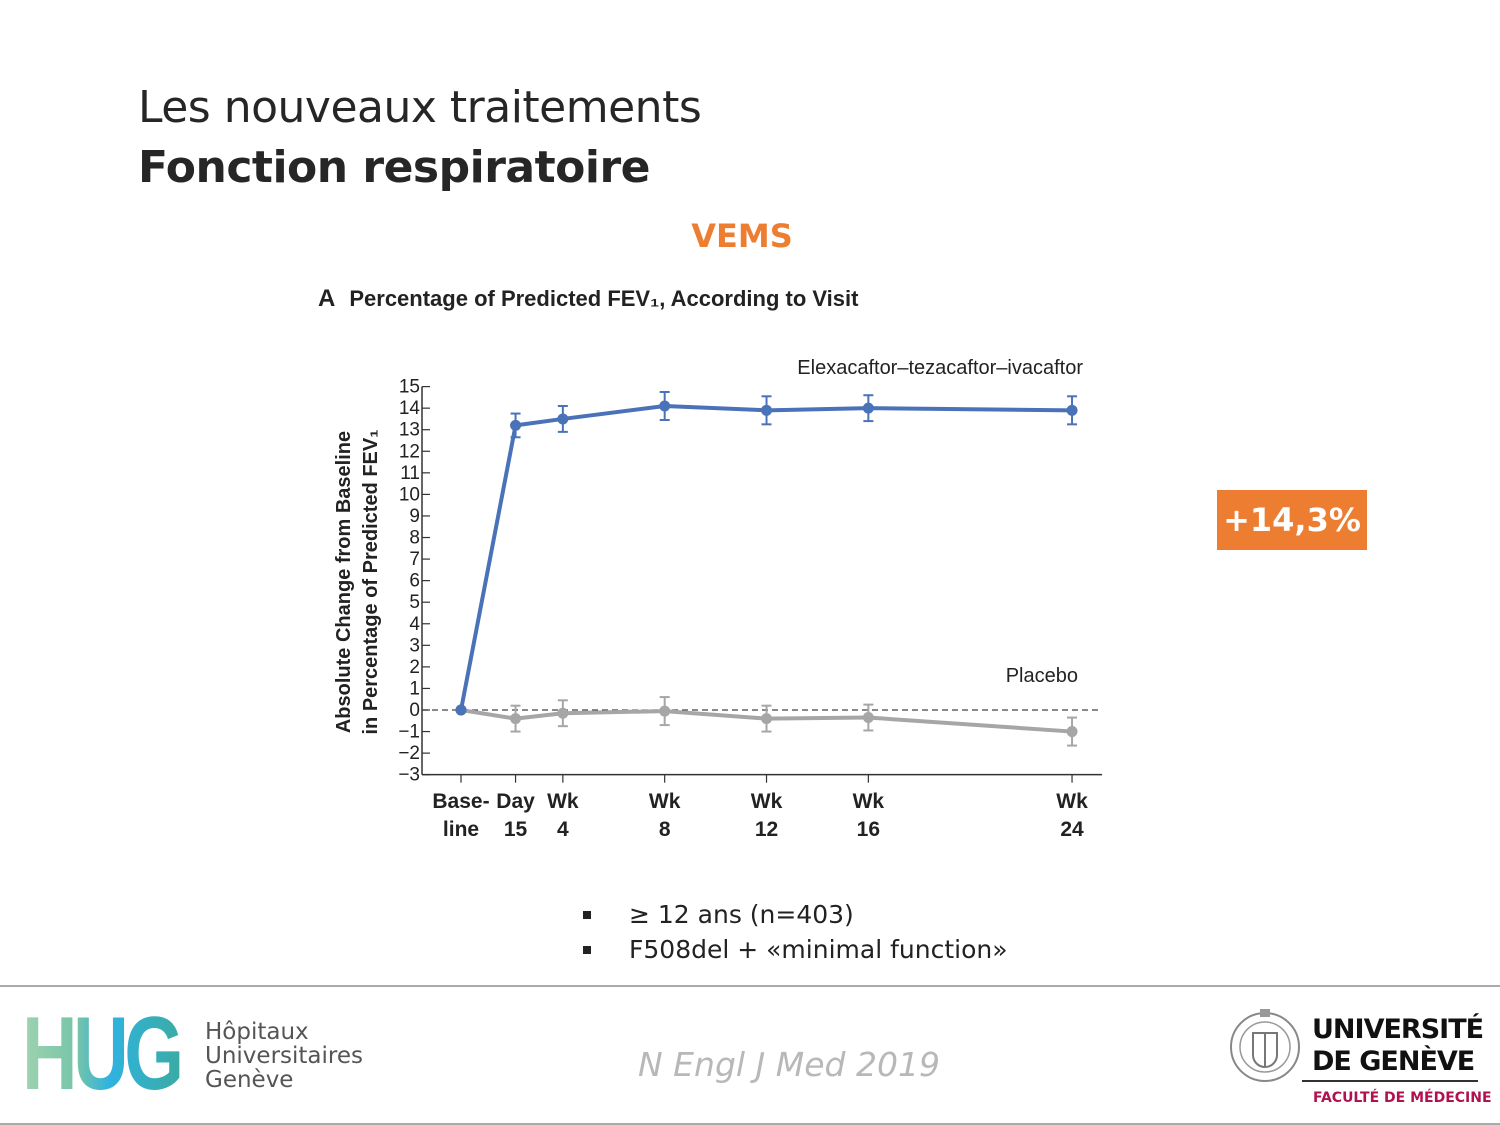 The width and height of the screenshot is (1500, 1125). I want to click on highlight-badge: +14,3%, so click(1292, 520).